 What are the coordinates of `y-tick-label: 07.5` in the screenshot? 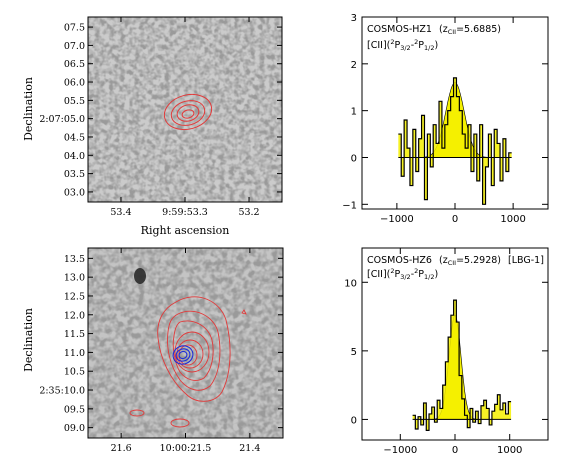 It's located at (74, 28).